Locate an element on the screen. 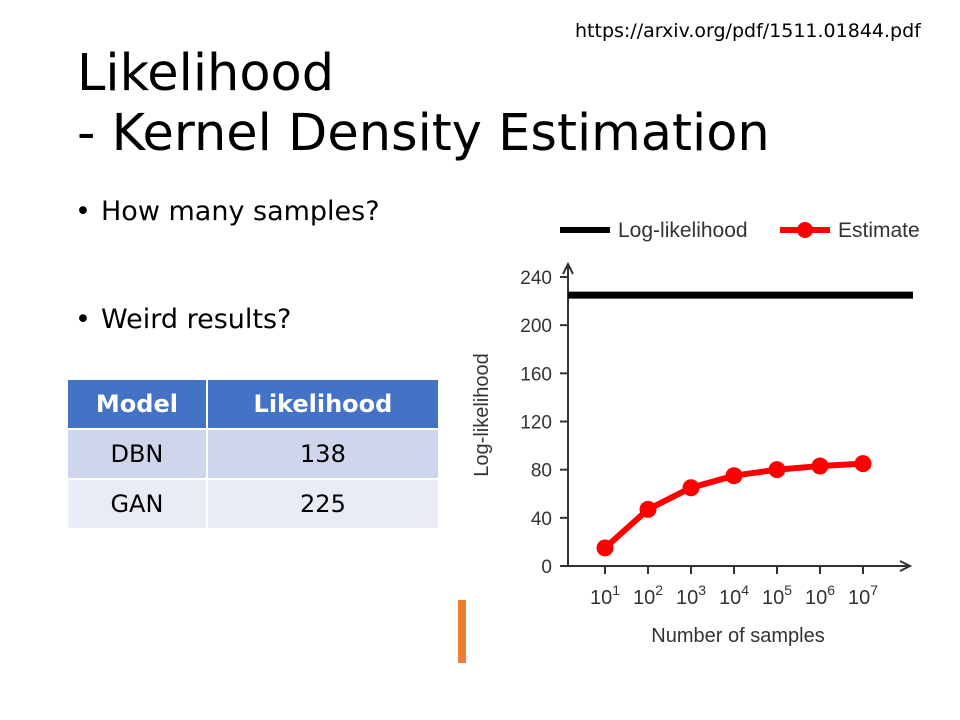 The width and height of the screenshot is (960, 720). table-header-row: Model Likelihood is located at coordinates (253, 404).